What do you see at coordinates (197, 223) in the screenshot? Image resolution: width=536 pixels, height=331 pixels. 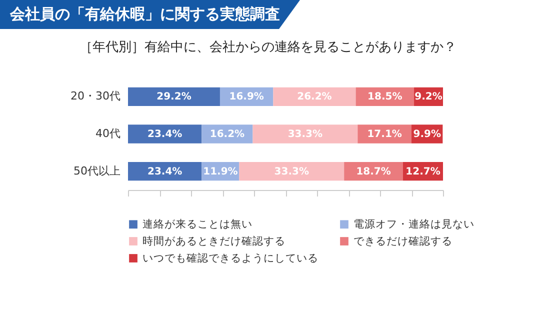 I see `legend-label: 連絡が来ることは無い` at bounding box center [197, 223].